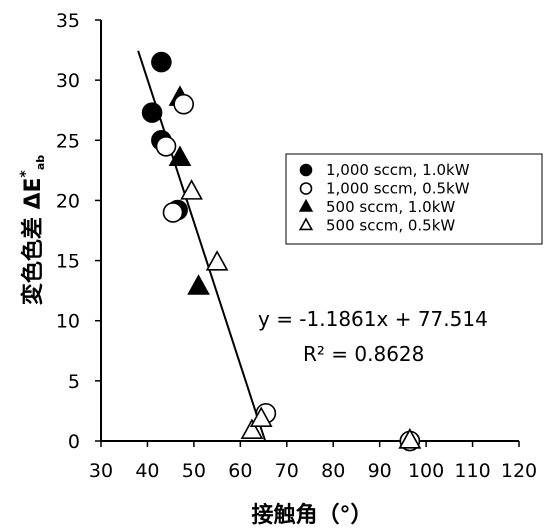  Describe the element at coordinates (33, 241) in the screenshot. I see `y-axis-title-main: 変色色差 ΔE` at that location.